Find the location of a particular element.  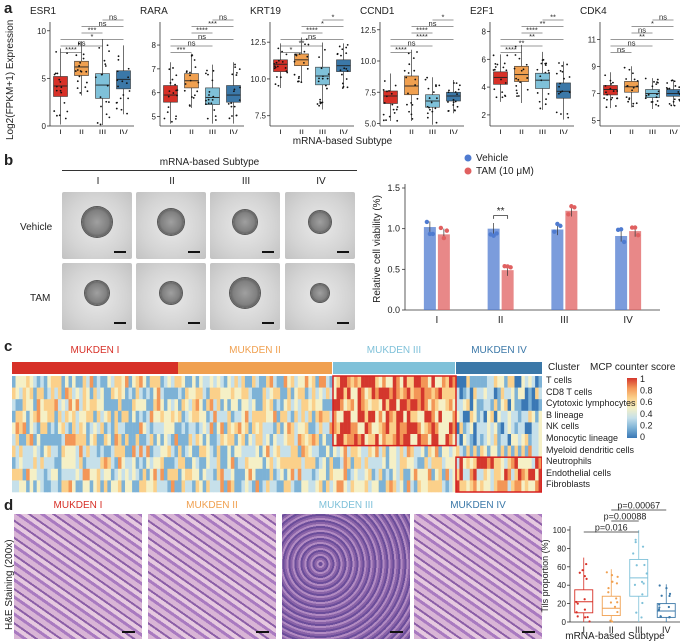

gene-title: CCND1 is located at coordinates (377, 11).